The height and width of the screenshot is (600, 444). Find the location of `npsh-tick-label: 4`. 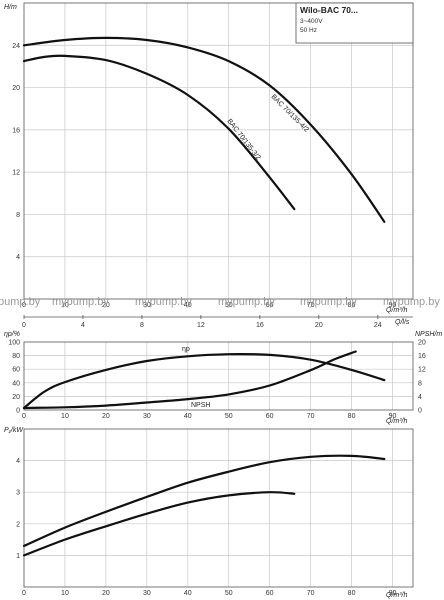

npsh-tick-label: 4 is located at coordinates (420, 397).